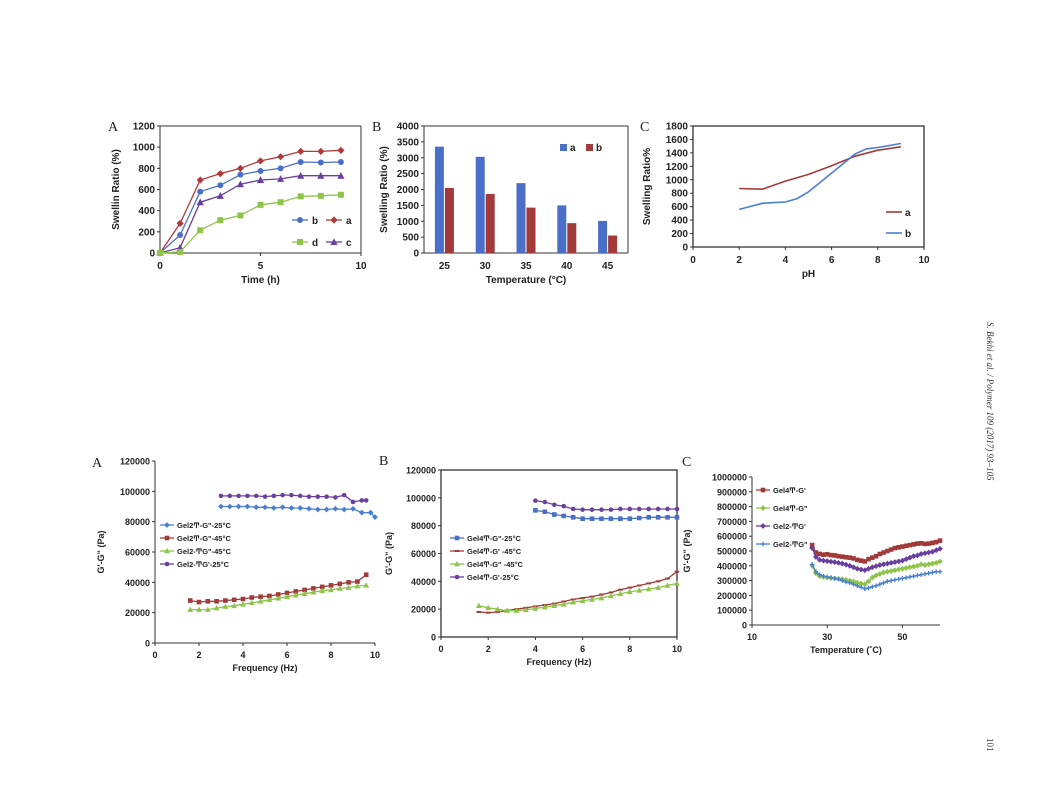  Describe the element at coordinates (606, 505) in the screenshot. I see `series-line-Gel4Ͳ-G'-25°C` at that location.